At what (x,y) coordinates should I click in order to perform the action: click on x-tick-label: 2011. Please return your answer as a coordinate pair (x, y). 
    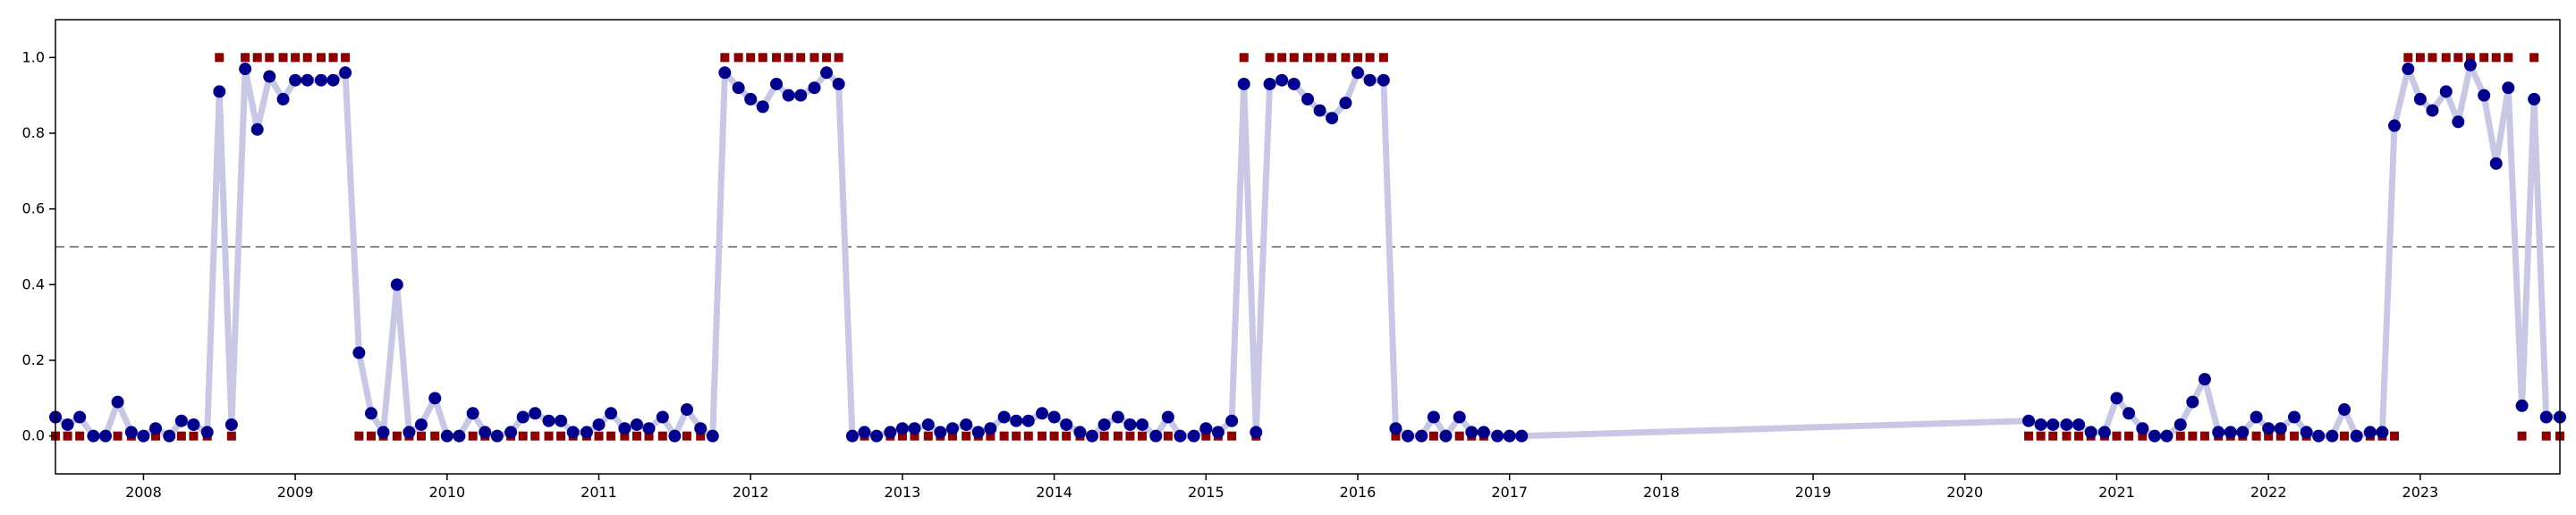
    Looking at the image, I should click on (598, 492).